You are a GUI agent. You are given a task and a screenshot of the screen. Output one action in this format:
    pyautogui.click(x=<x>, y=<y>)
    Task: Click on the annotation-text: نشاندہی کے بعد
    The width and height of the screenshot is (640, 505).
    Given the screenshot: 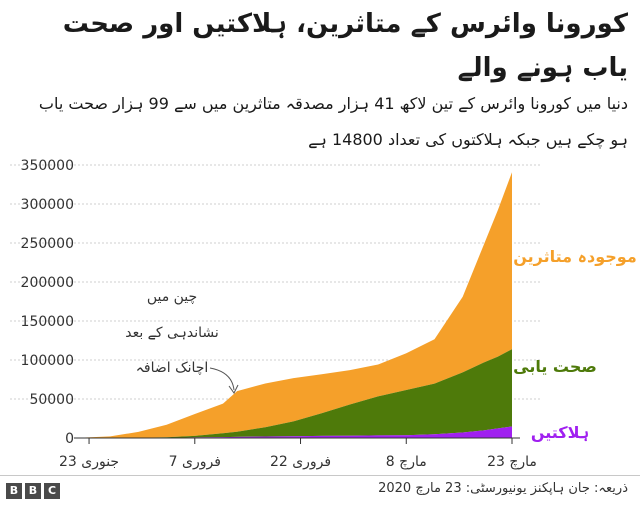 What is the action you would take?
    pyautogui.click(x=172, y=333)
    